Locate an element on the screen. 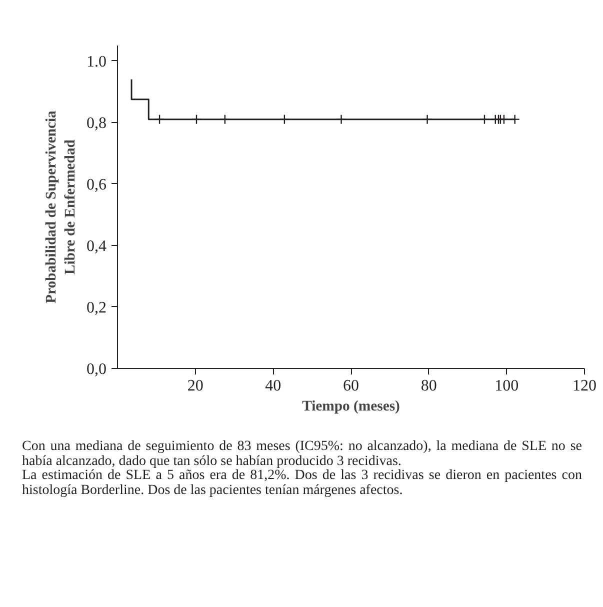 The height and width of the screenshot is (607, 603). y-tick-label: 1.0 is located at coordinates (96, 61).